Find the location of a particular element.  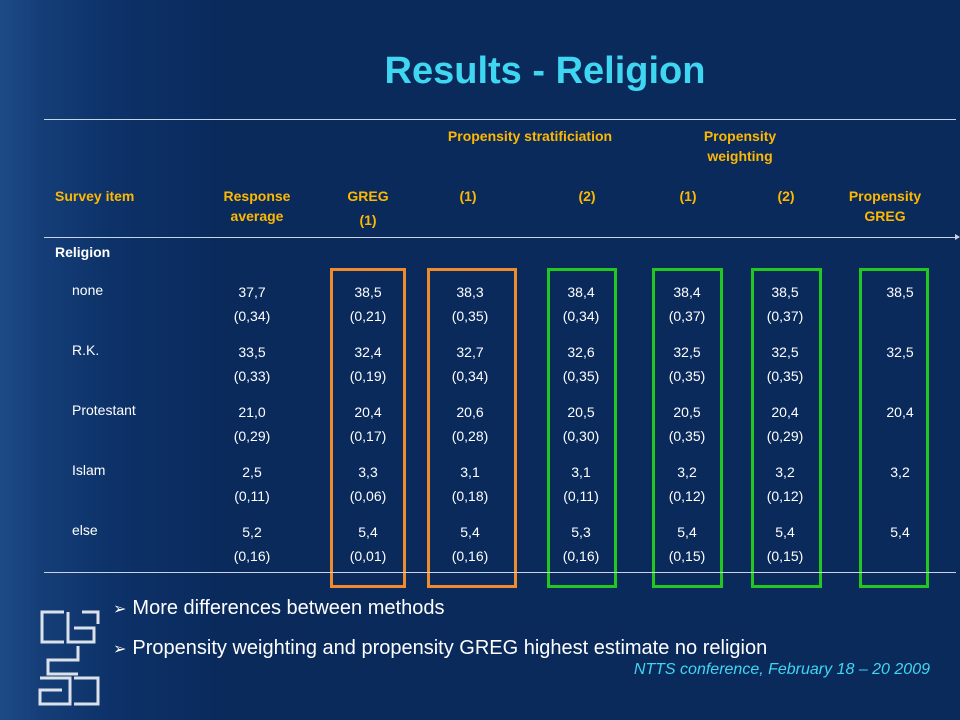

col-strat-2: (2) is located at coordinates (587, 196).